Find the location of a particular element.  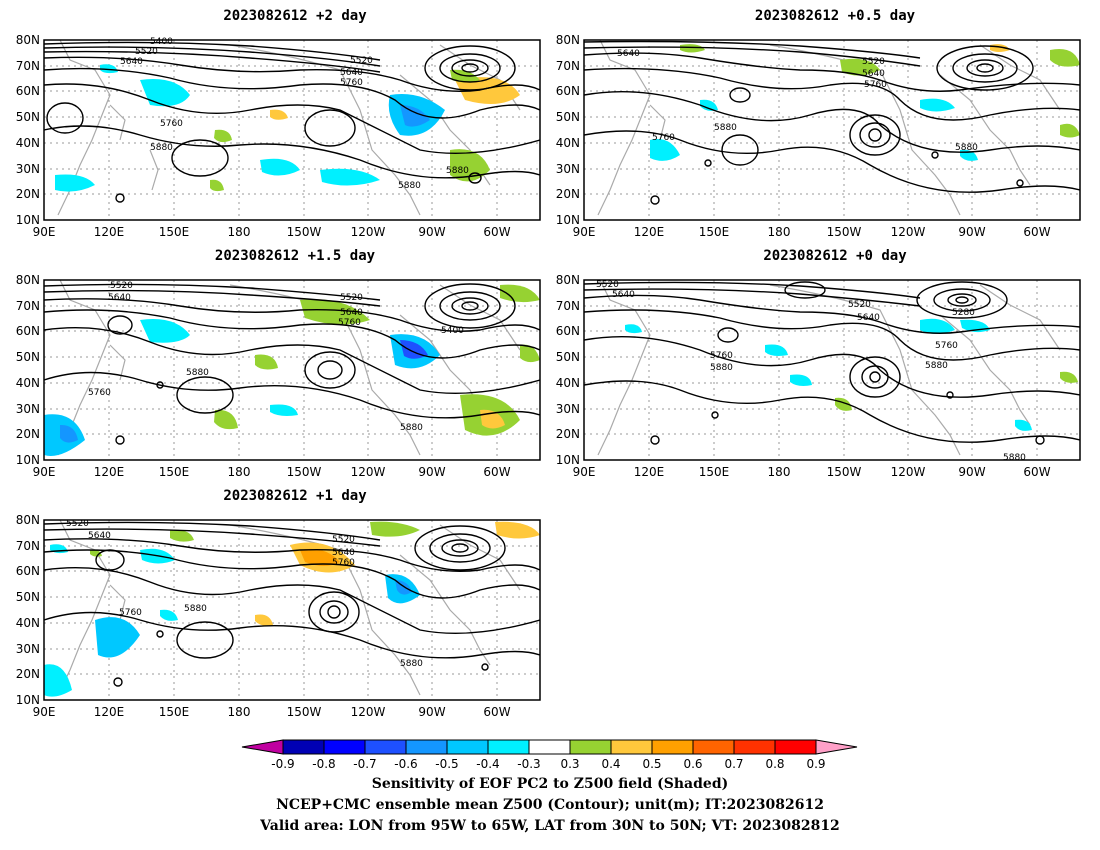

colorbar-arrow-low is located at coordinates (262, 747).